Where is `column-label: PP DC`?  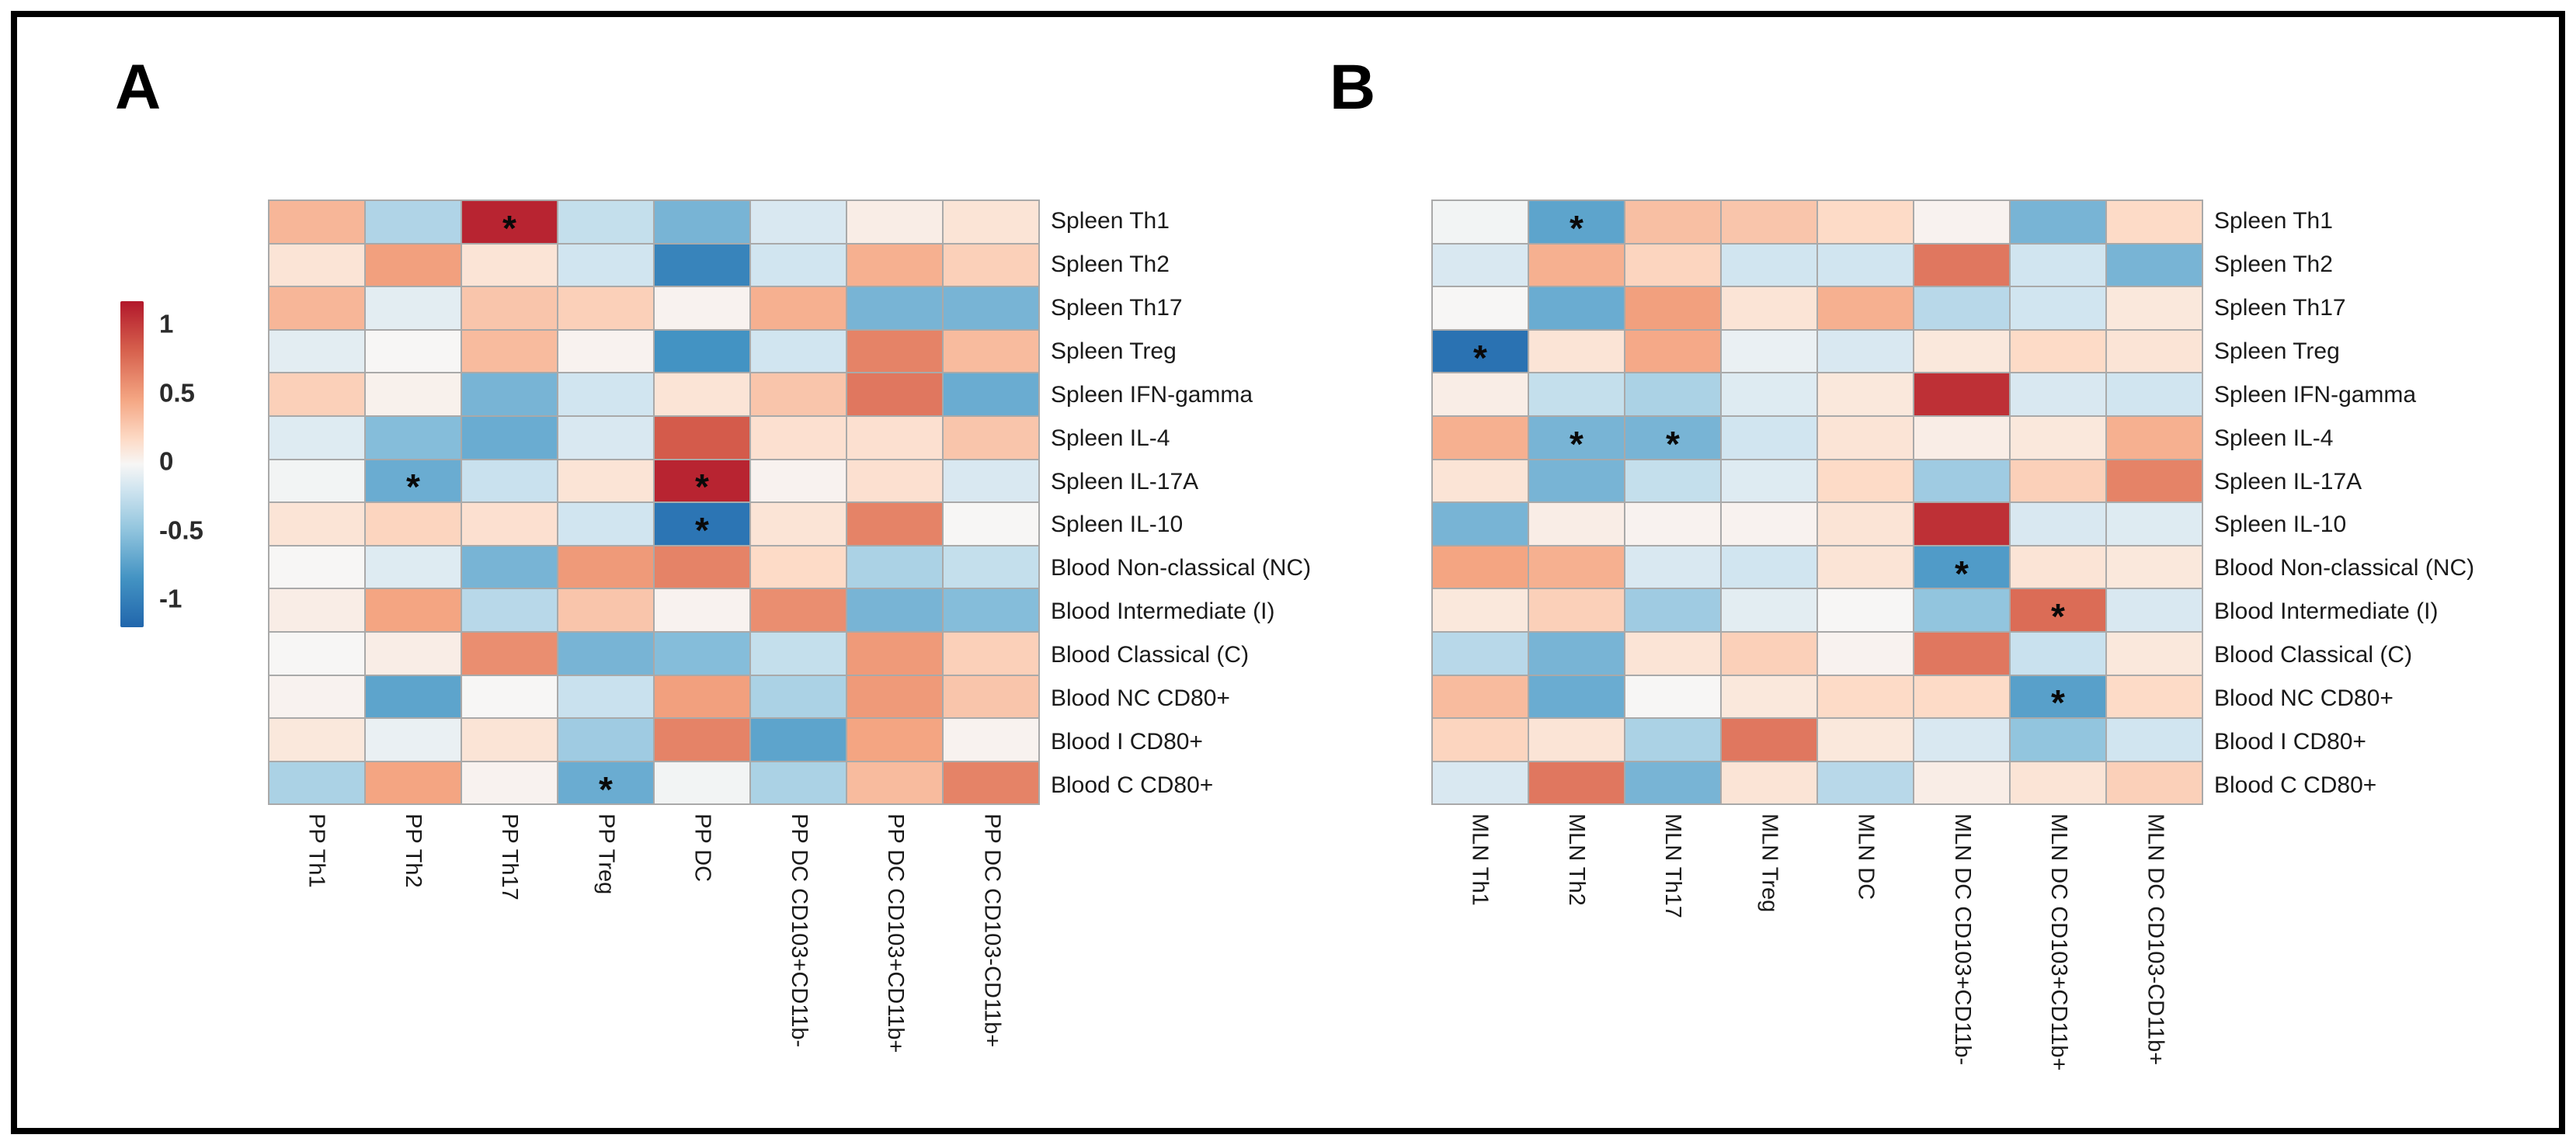
column-label: PP DC is located at coordinates (702, 848).